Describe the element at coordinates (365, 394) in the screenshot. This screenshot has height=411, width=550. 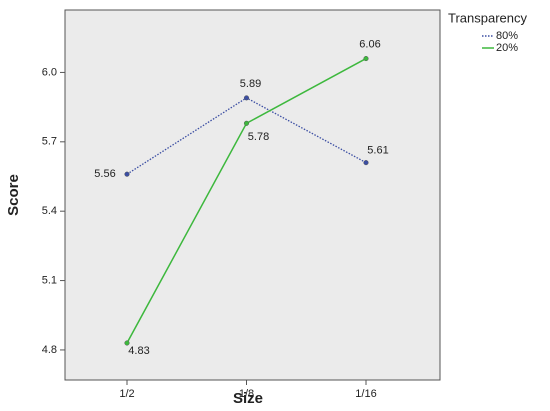
I see `x-tick-label: 1/16` at that location.